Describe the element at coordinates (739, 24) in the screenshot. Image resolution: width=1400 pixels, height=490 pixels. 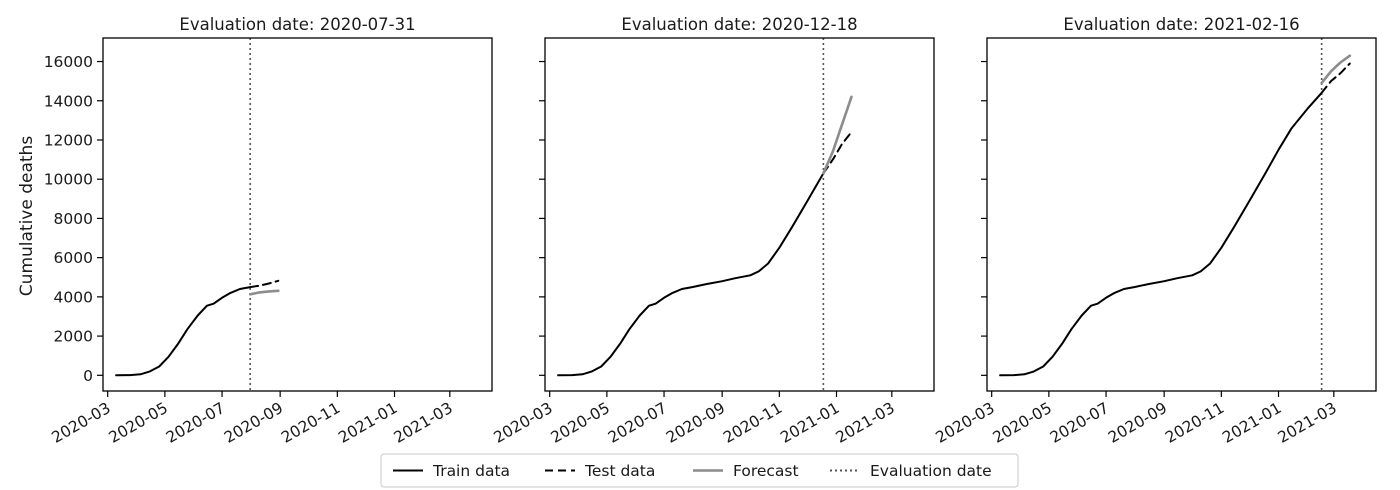
I see `chart-title: Evaluation date: 2020-12-18` at that location.